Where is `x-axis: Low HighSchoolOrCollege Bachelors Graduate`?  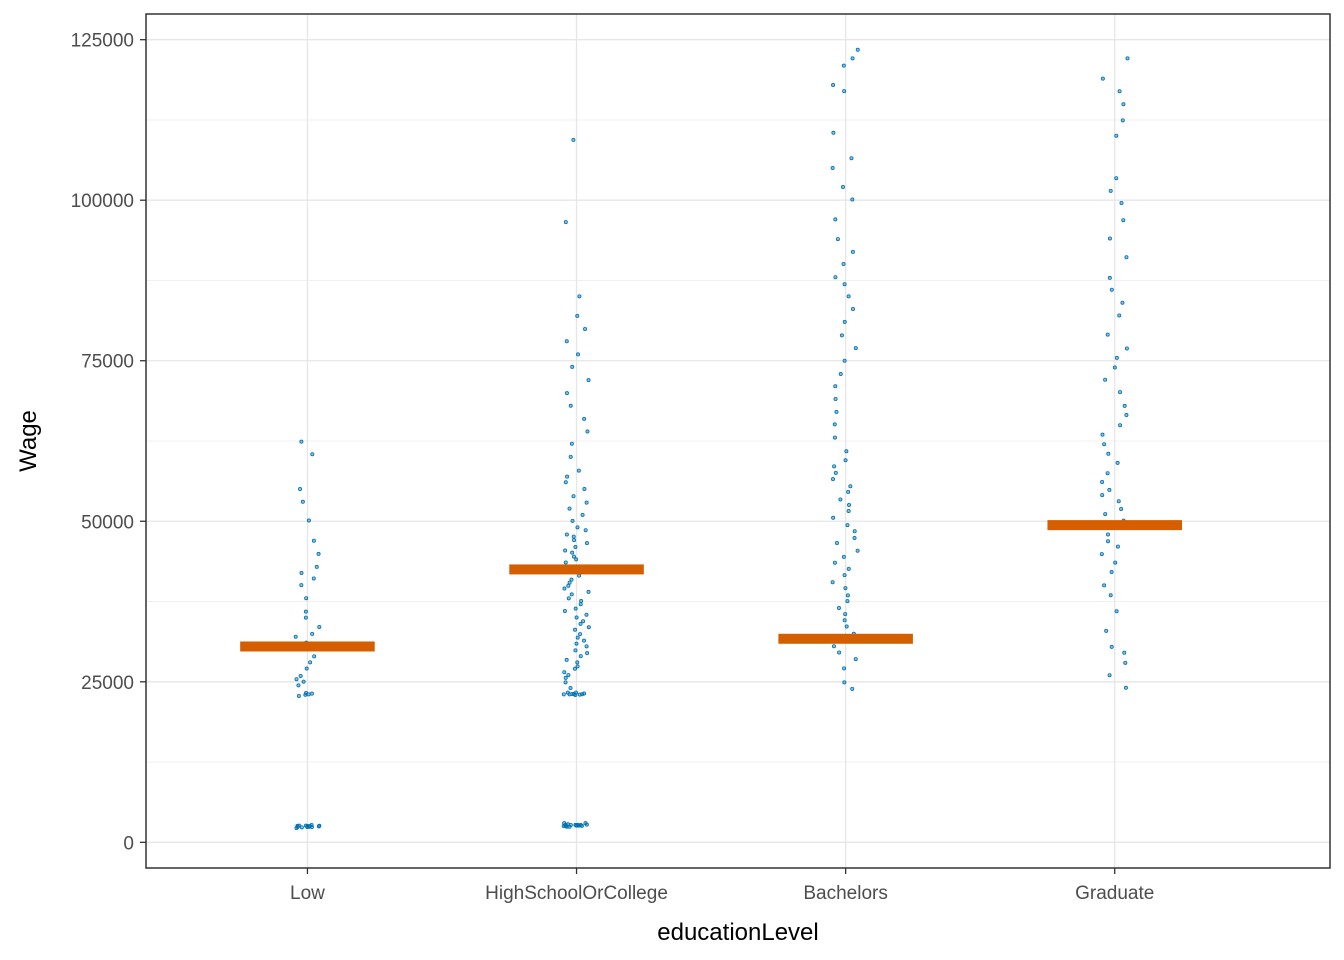 x-axis: Low HighSchoolOrCollege Bachelors Graduate is located at coordinates (722, 886).